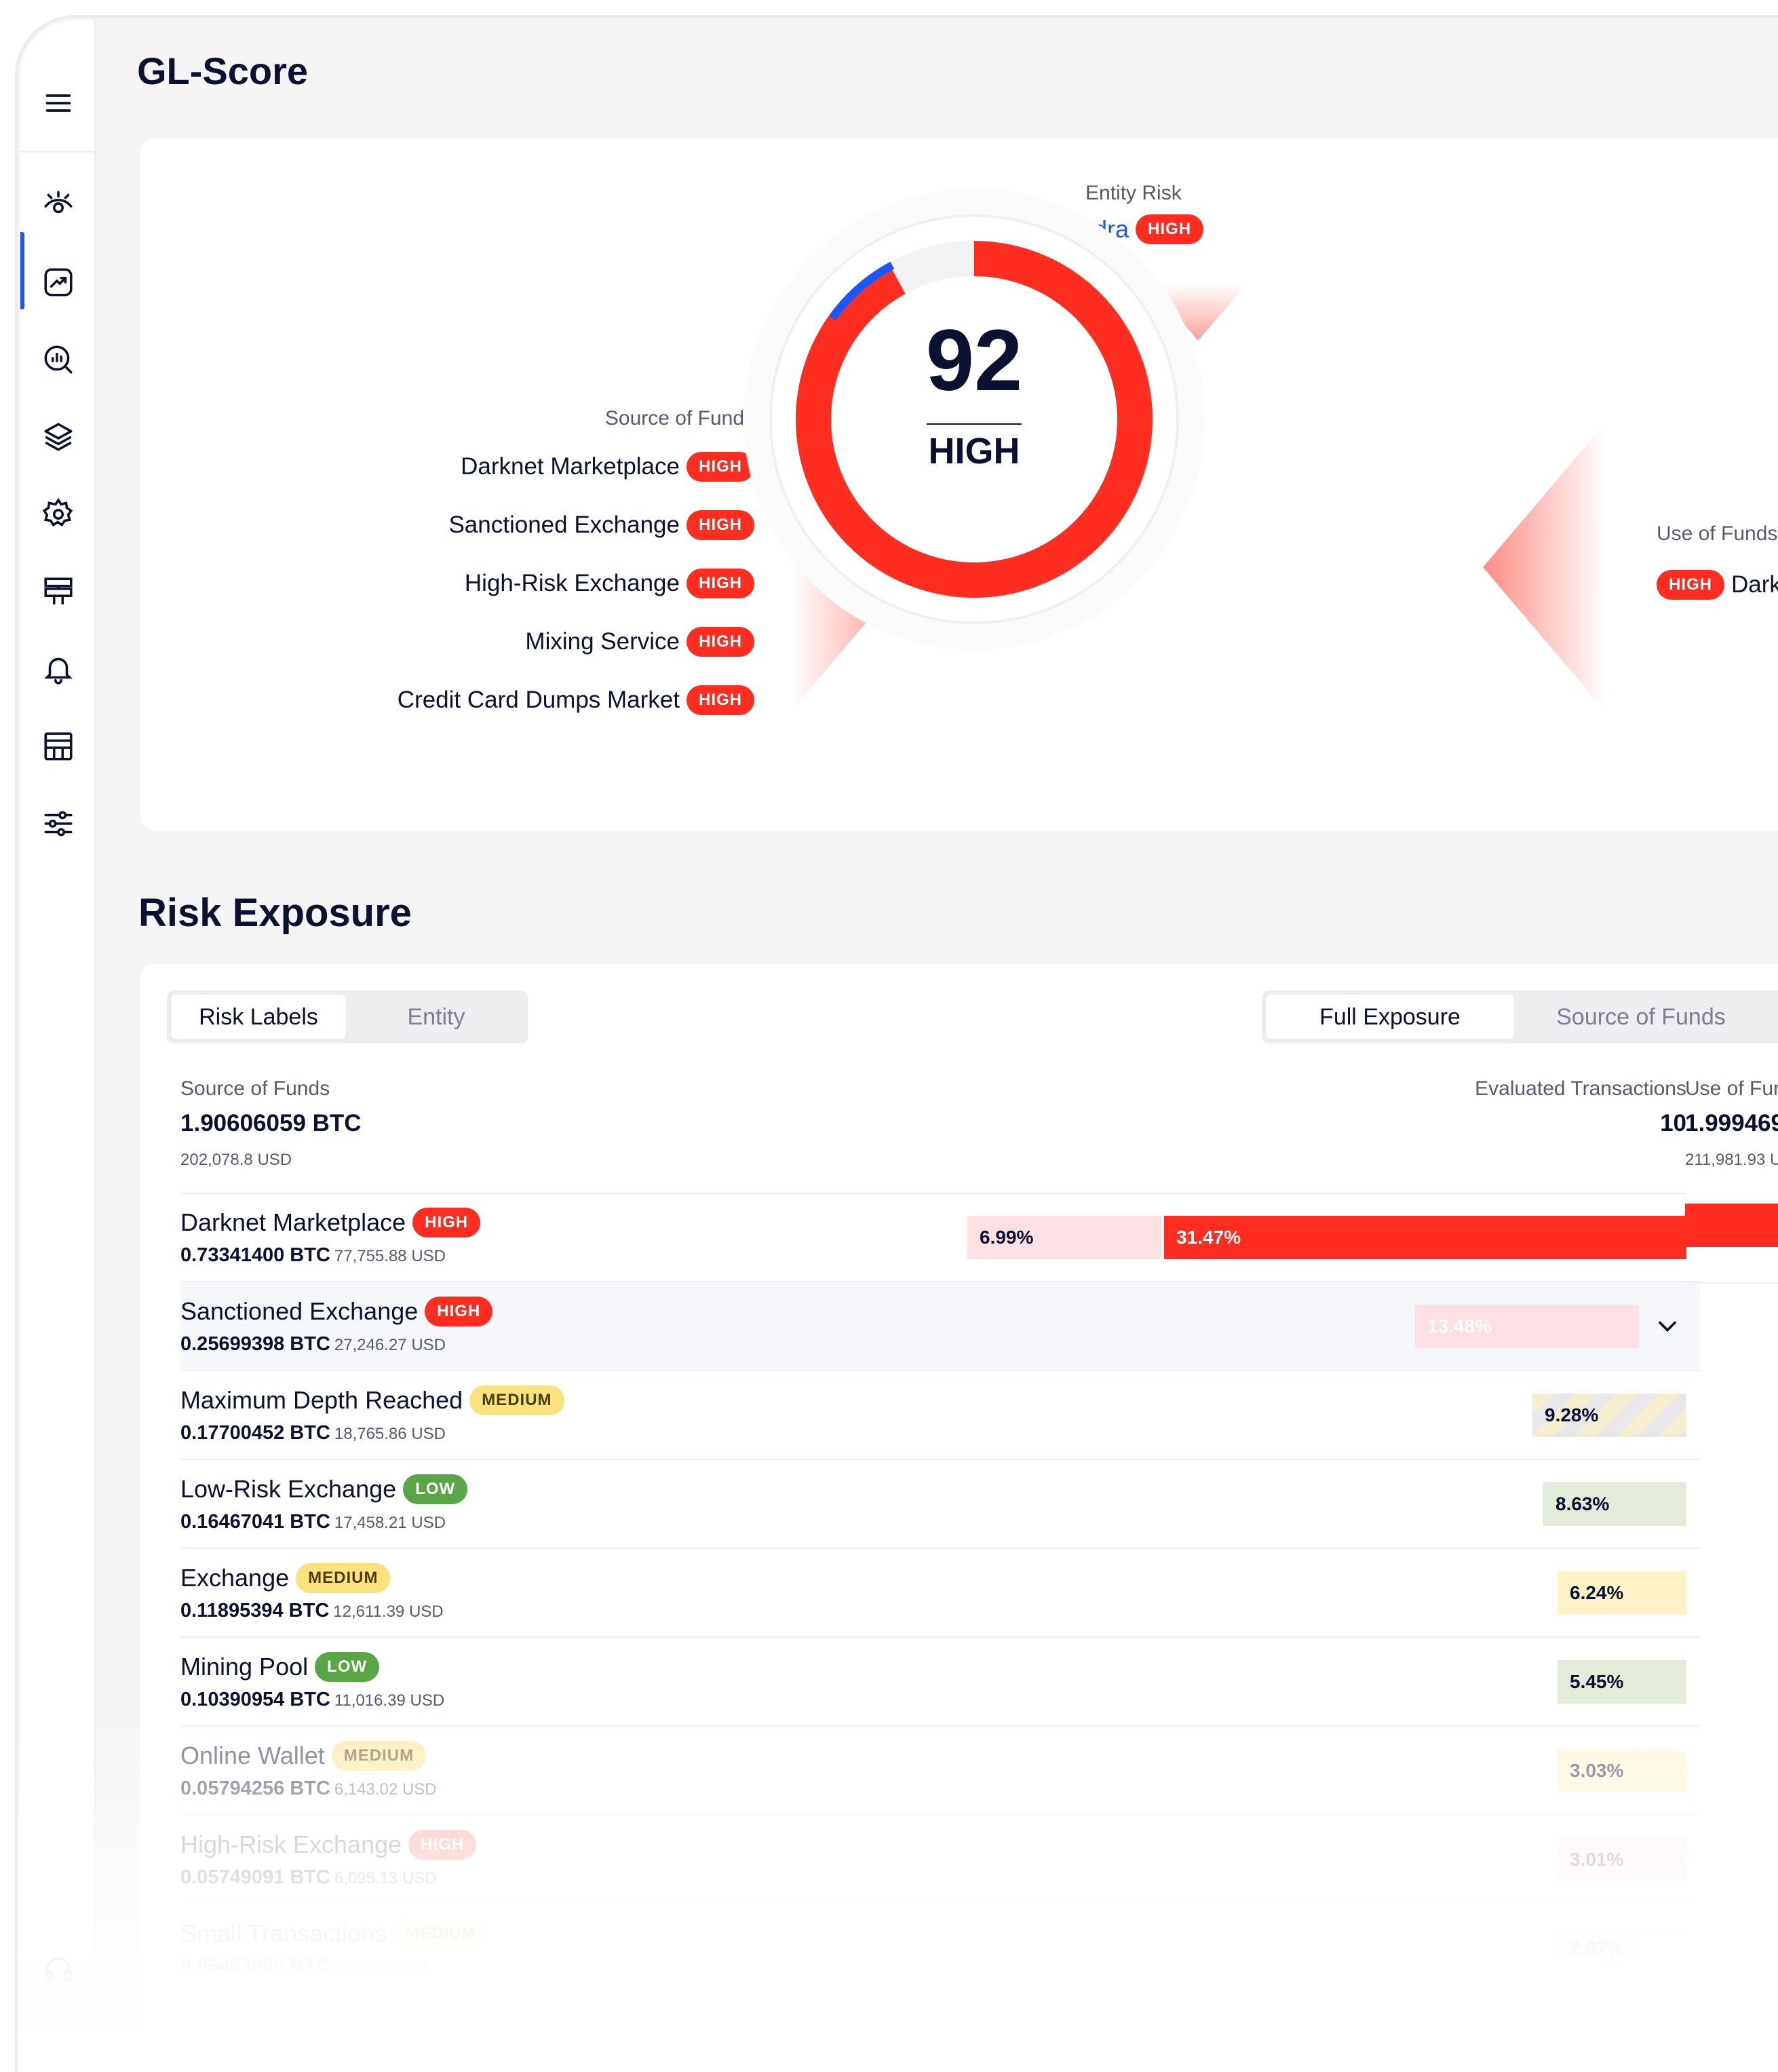 The height and width of the screenshot is (2072, 1778). Describe the element at coordinates (974, 452) in the screenshot. I see `score-level: HIGH` at that location.